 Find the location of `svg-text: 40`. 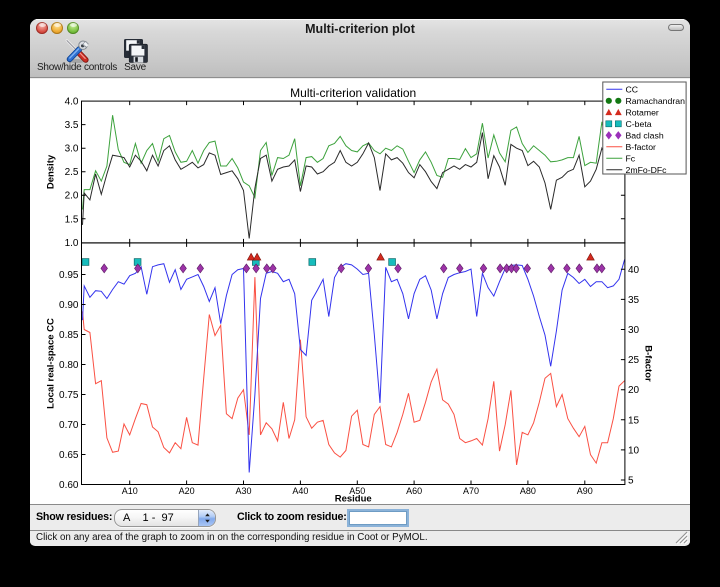

svg-text: 40 is located at coordinates (634, 269).